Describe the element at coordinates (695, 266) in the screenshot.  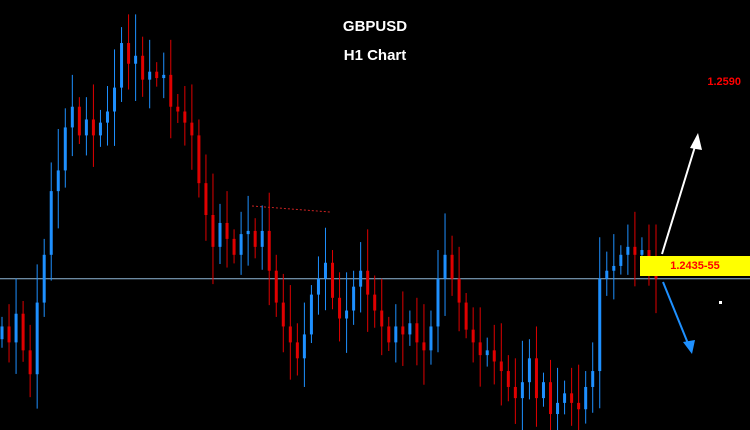
I see `current-price-label: 1.2435-55` at that location.